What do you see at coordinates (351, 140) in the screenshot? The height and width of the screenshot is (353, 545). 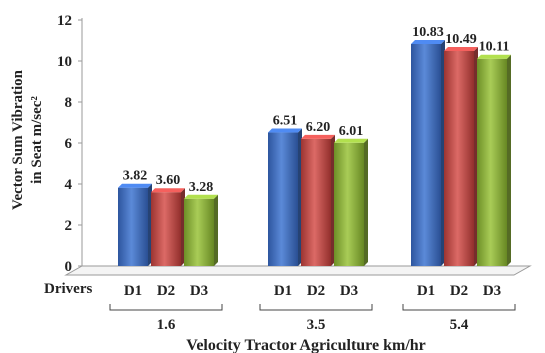 I see `bar-top-d3-3.5` at bounding box center [351, 140].